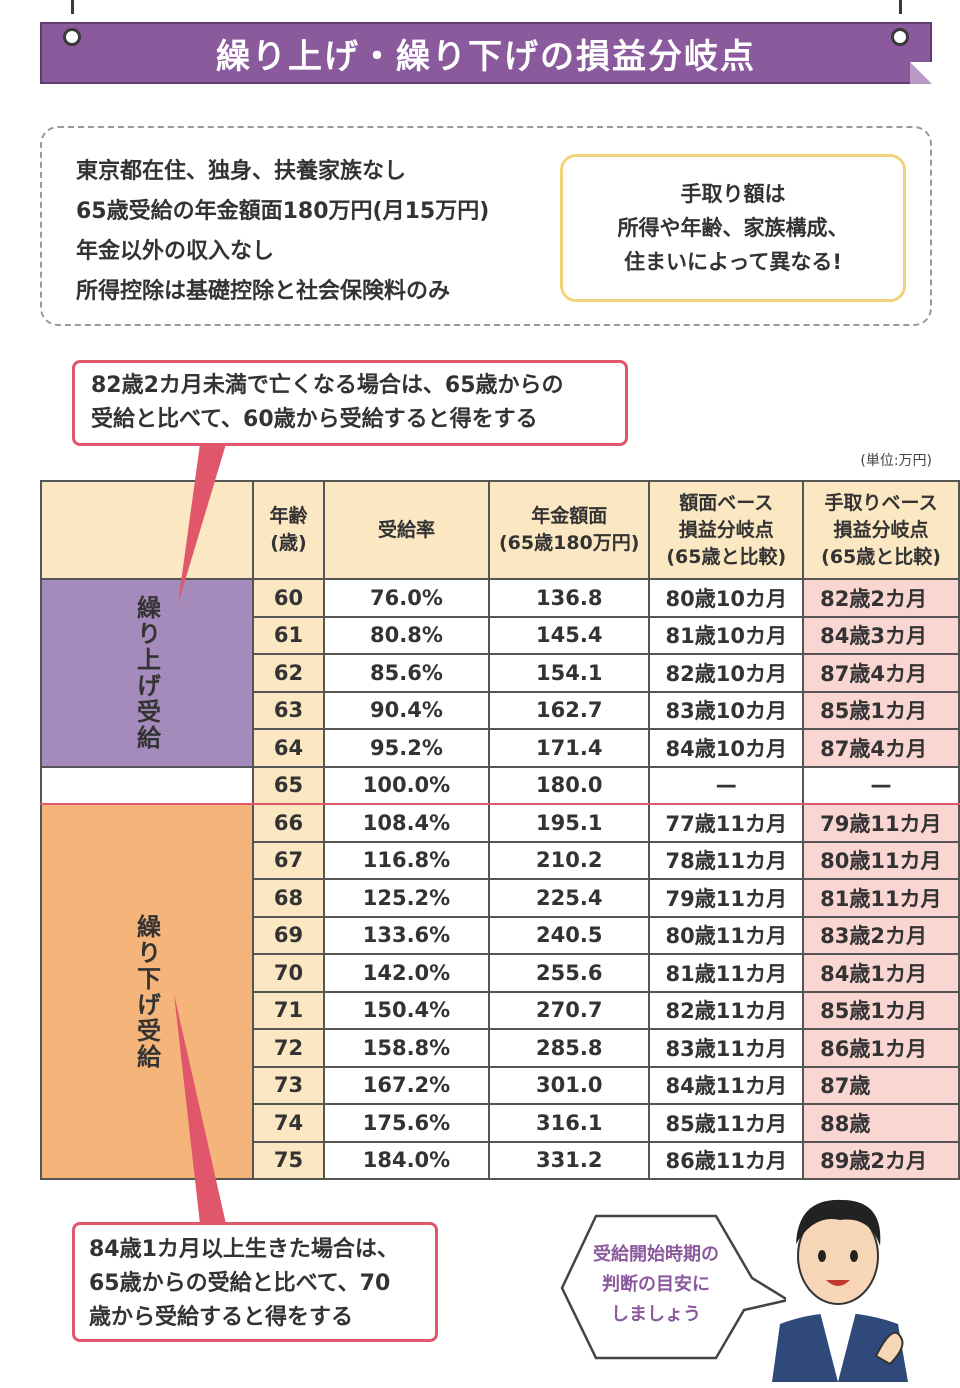  What do you see at coordinates (569, 673) in the screenshot?
I see `cell-gross: 154.1` at bounding box center [569, 673].